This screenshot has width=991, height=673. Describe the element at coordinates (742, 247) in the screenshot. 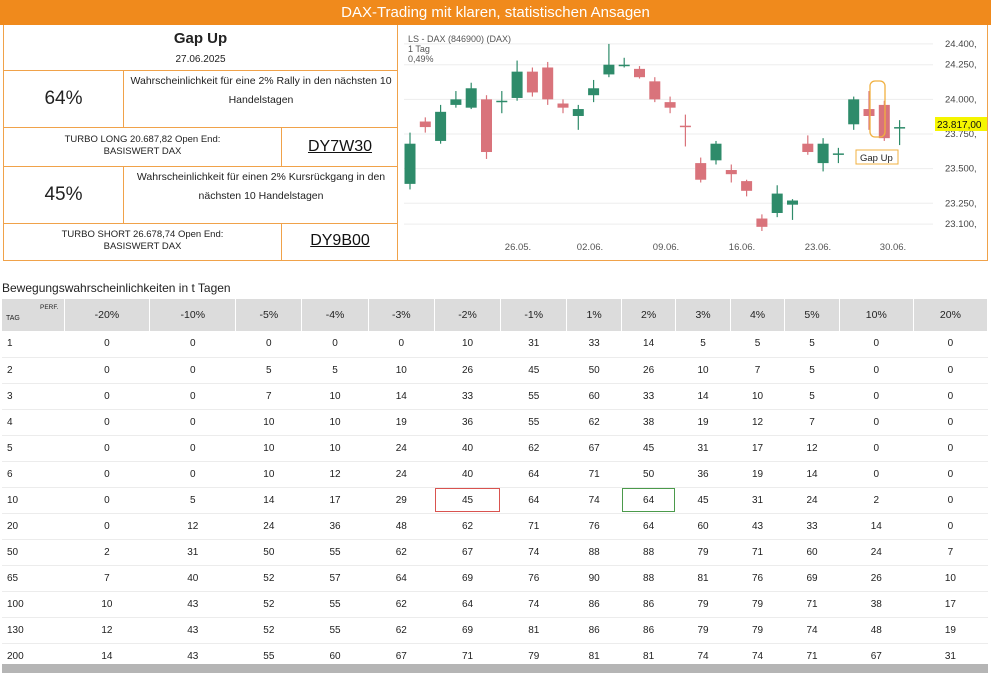

I see `x-tick-label: 16.06.` at that location.